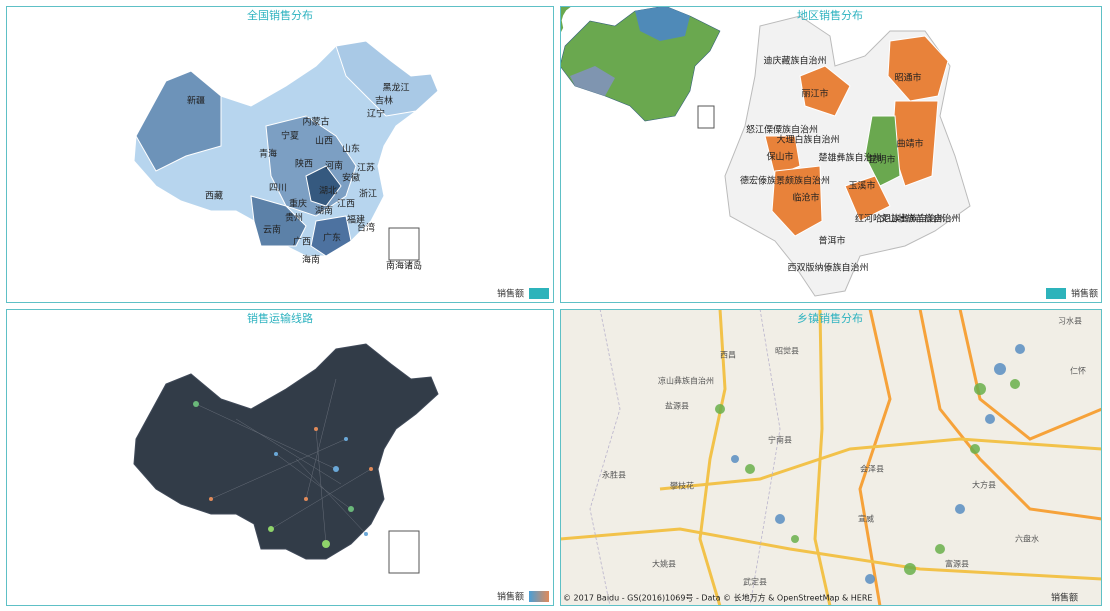  Describe the element at coordinates (351, 149) in the screenshot. I see `region-label: 山东` at that location.